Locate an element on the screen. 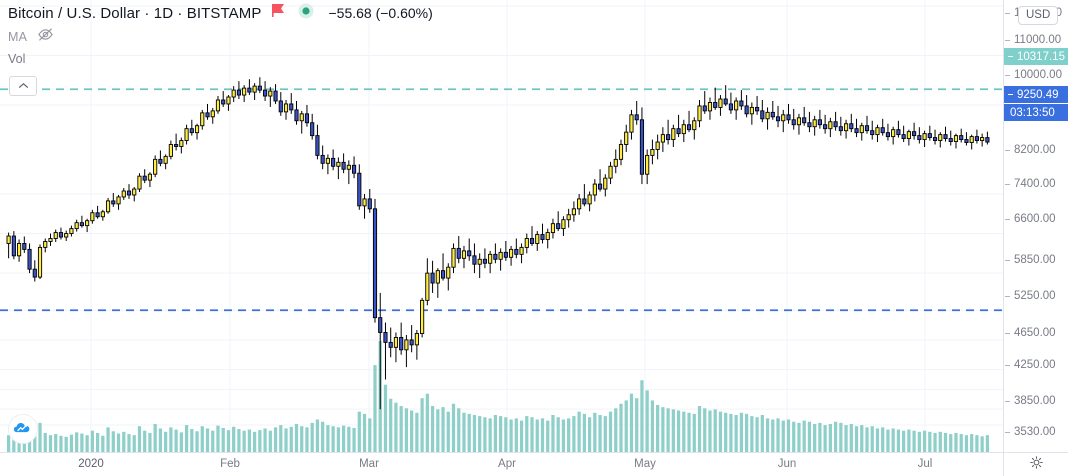 Image resolution: width=1068 pixels, height=476 pixels. time-axis: 2020 Feb Mar Apr May Jun Jul is located at coordinates (534, 464).